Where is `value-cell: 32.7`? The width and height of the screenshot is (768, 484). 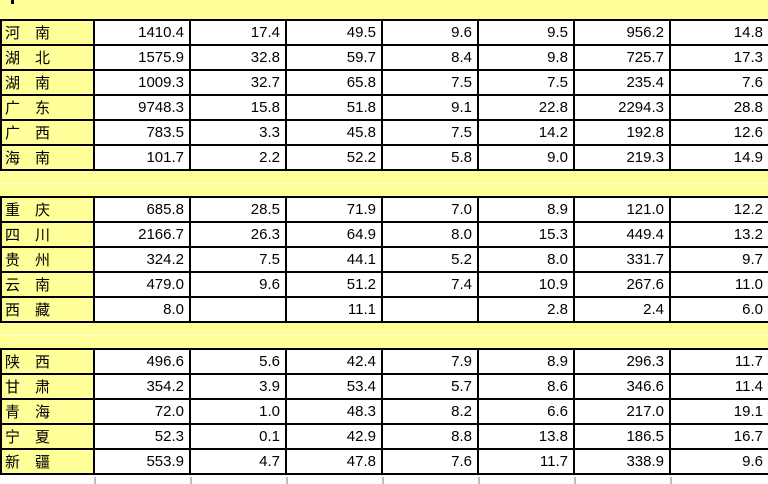 value-cell: 32.7 is located at coordinates (239, 83).